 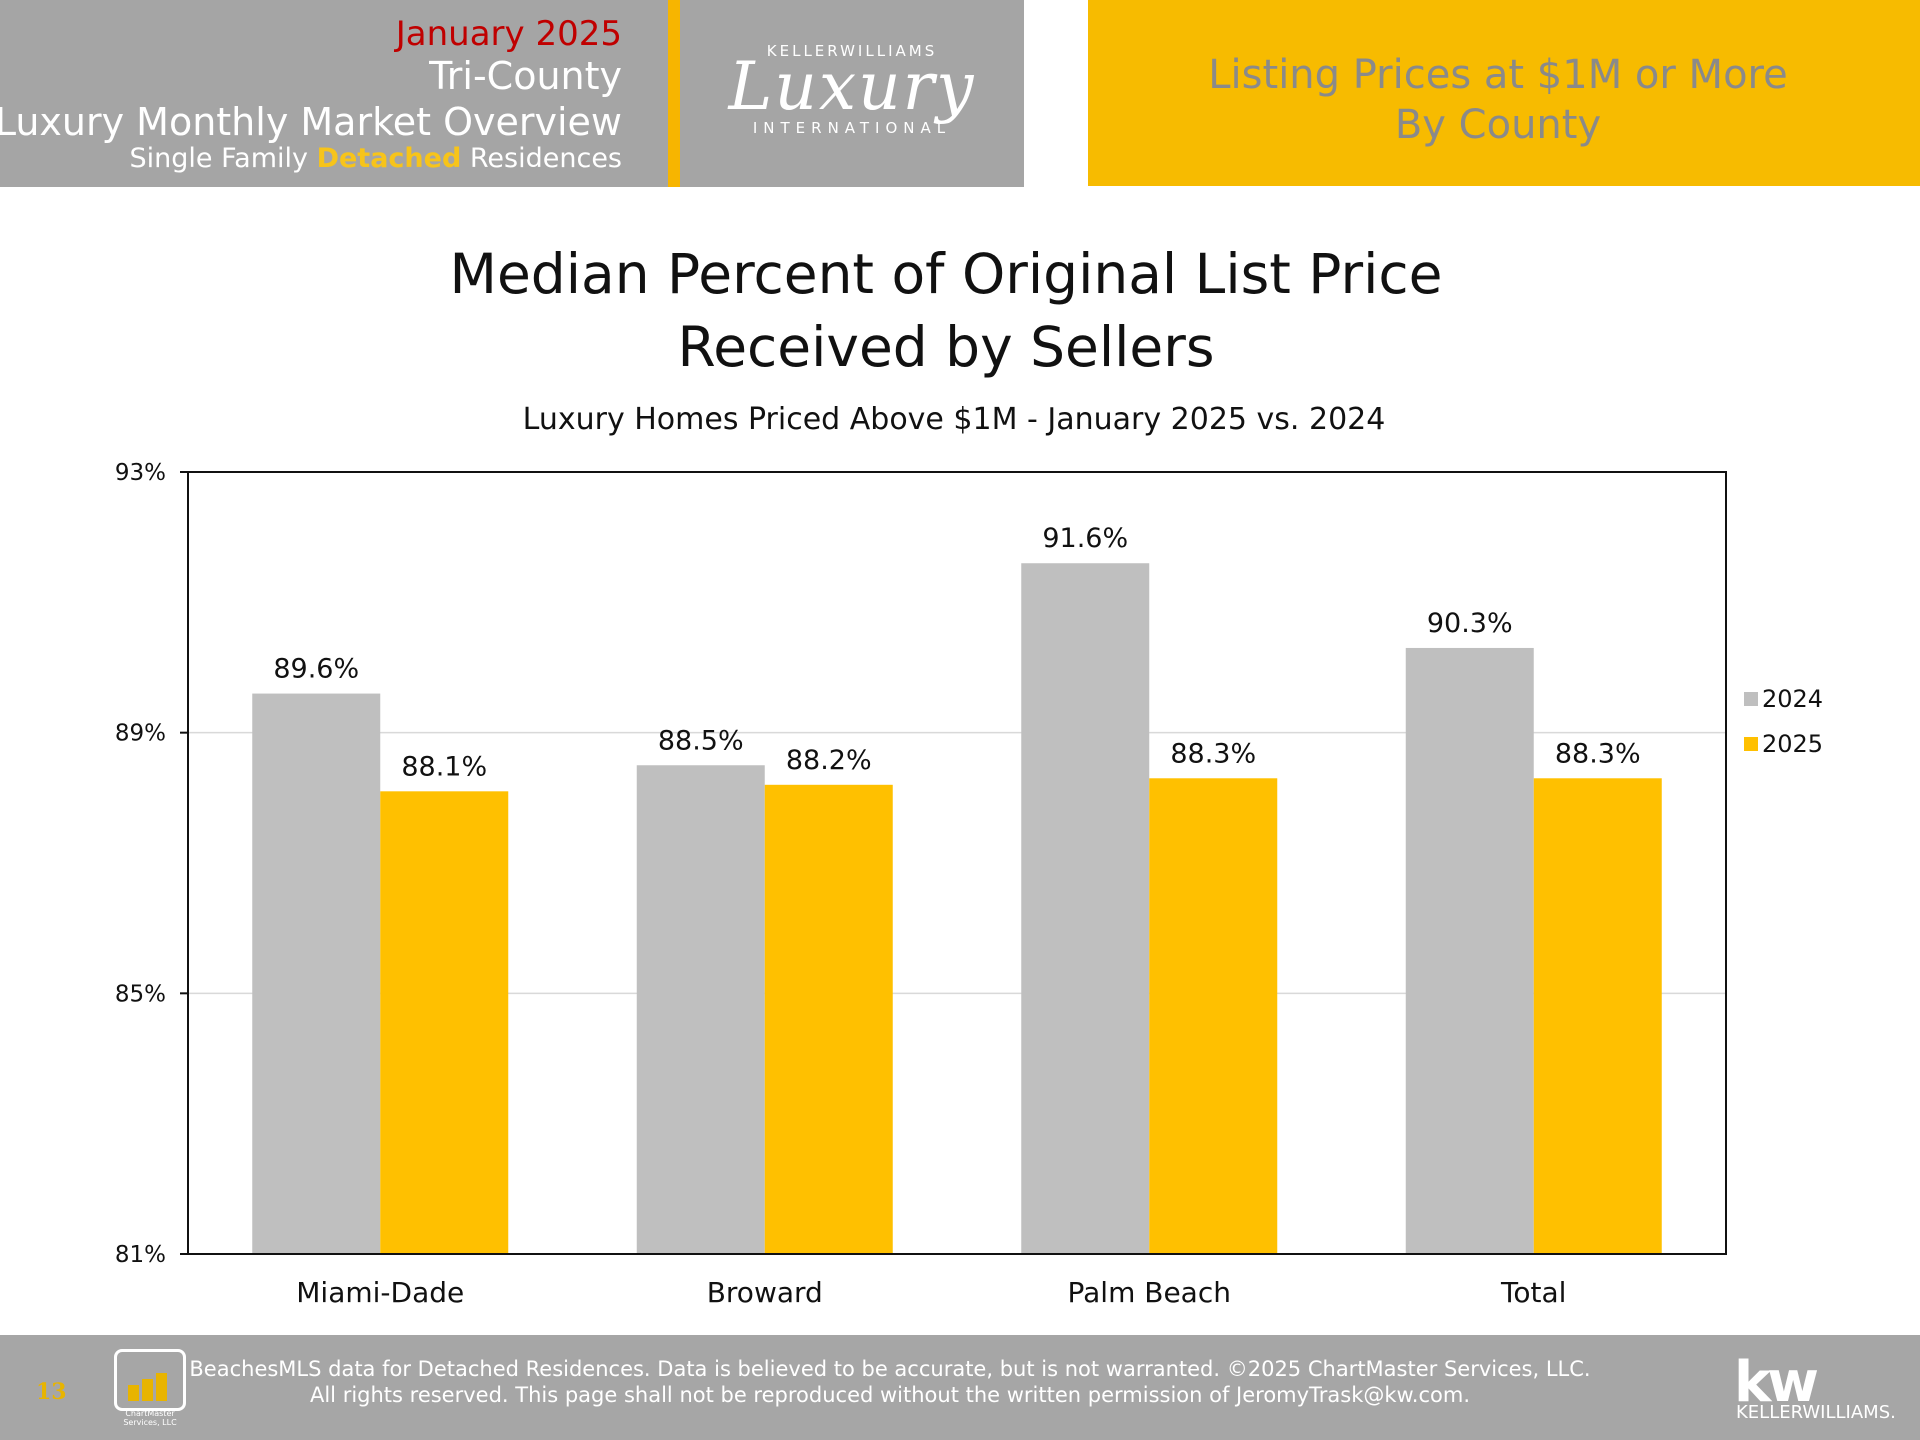 What do you see at coordinates (1149, 1292) in the screenshot?
I see `x-tick-label: Palm Beach` at bounding box center [1149, 1292].